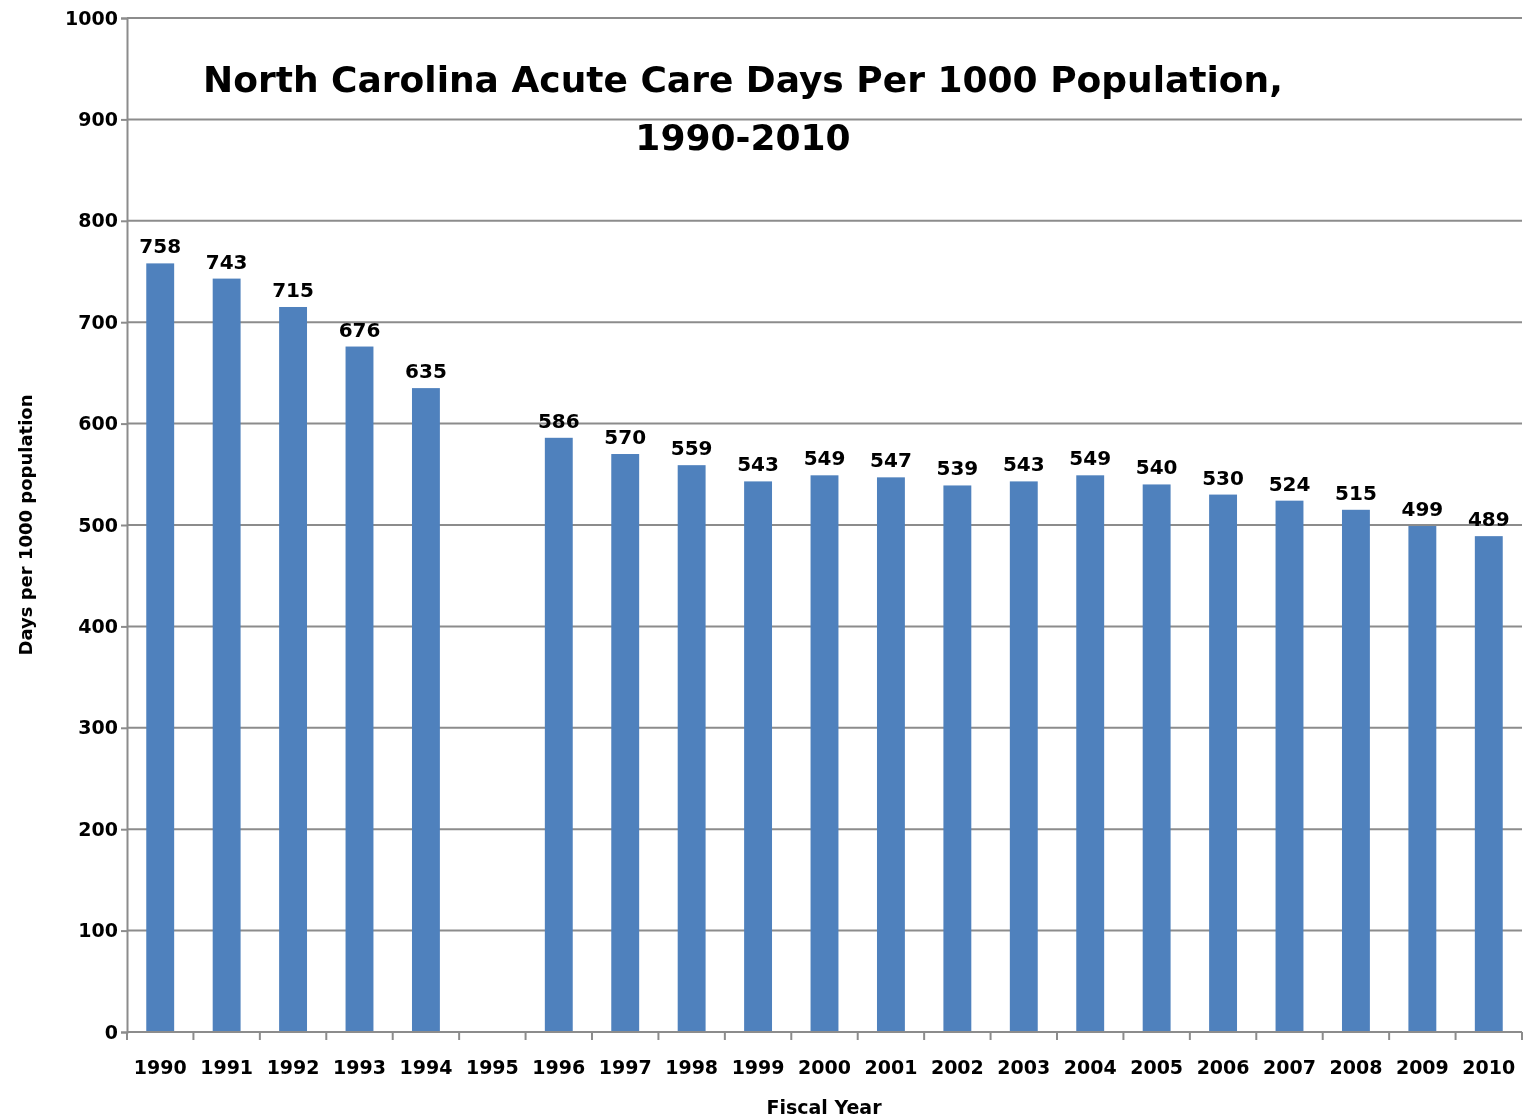 The height and width of the screenshot is (1120, 1523). What do you see at coordinates (160, 1067) in the screenshot?
I see `x-tick-label: 1990` at bounding box center [160, 1067].